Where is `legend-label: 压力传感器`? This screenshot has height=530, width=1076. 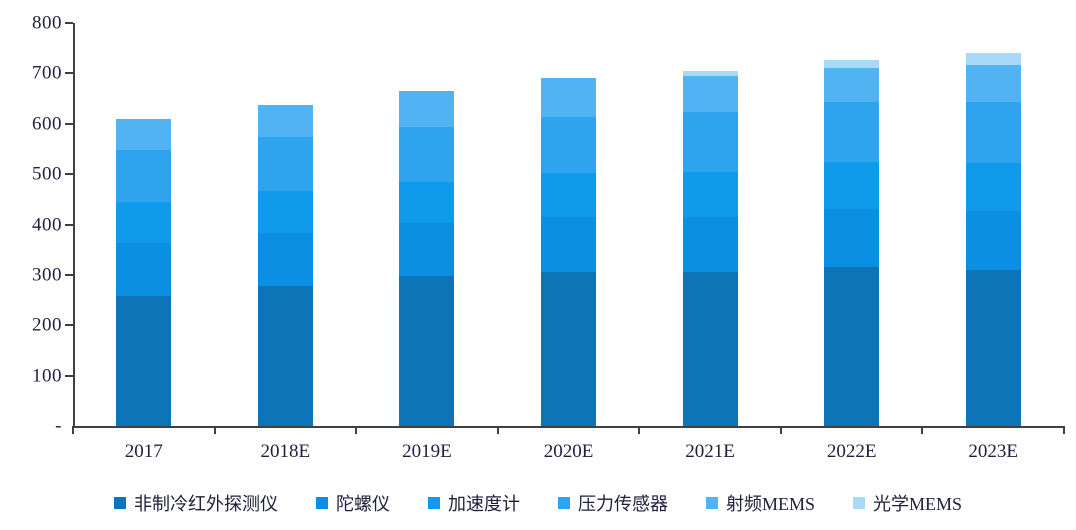
legend-label: 压力传感器 is located at coordinates (622, 504).